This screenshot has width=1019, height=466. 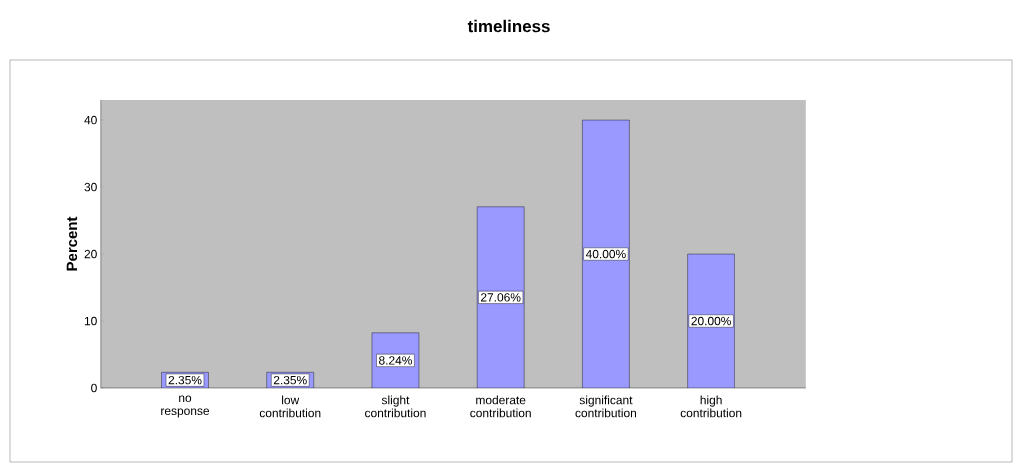 I want to click on chart-title: timeliness, so click(x=508, y=26).